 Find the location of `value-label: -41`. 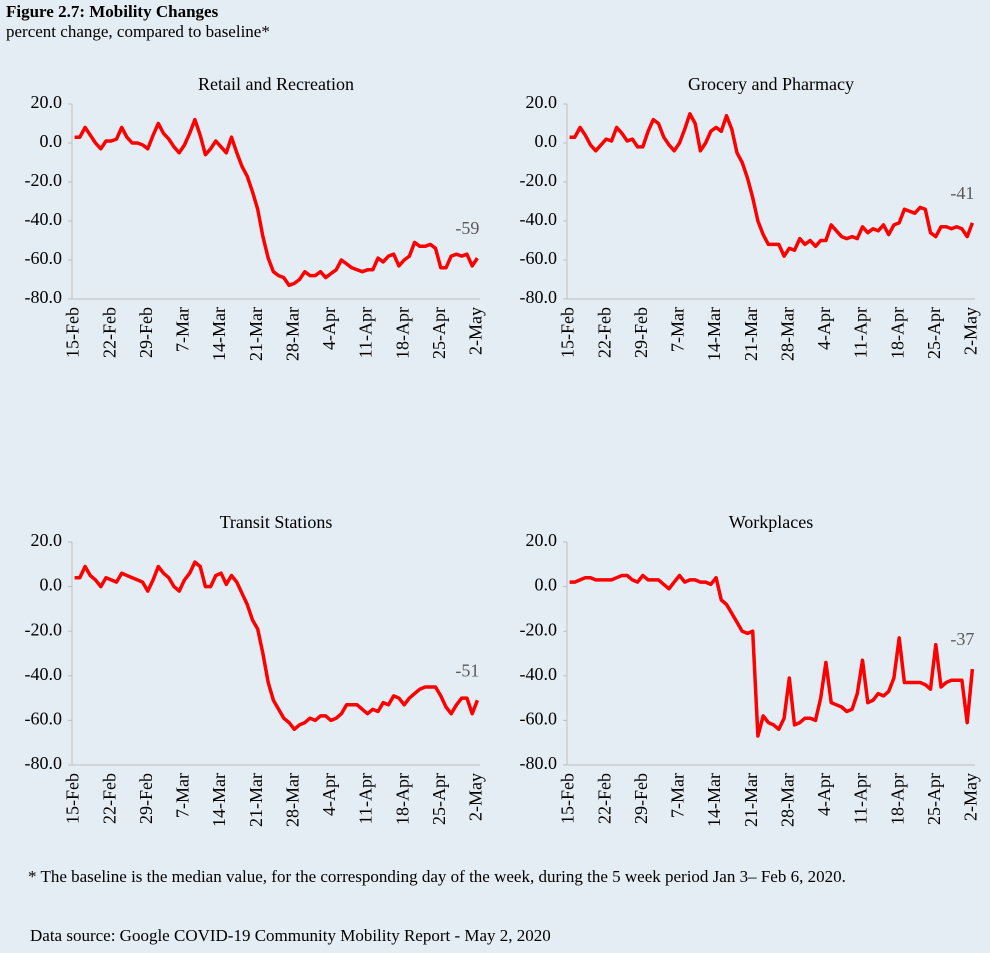

value-label: -41 is located at coordinates (962, 193).